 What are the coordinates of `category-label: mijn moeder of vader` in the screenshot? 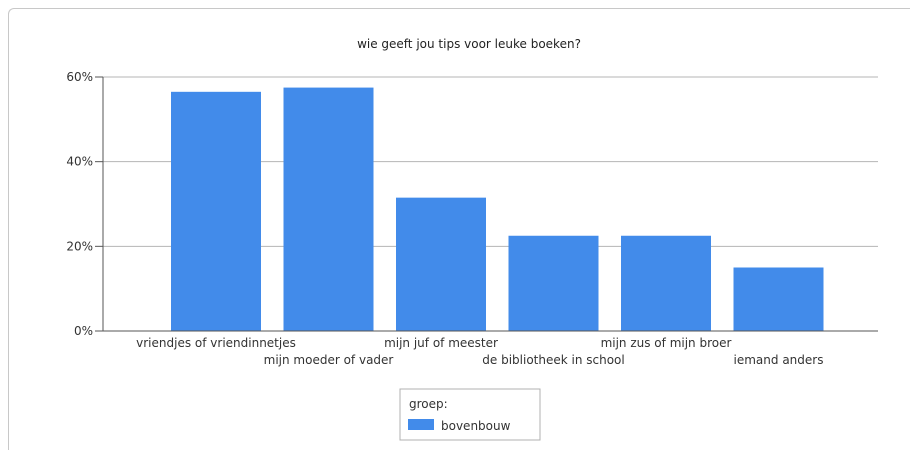 It's located at (329, 360).